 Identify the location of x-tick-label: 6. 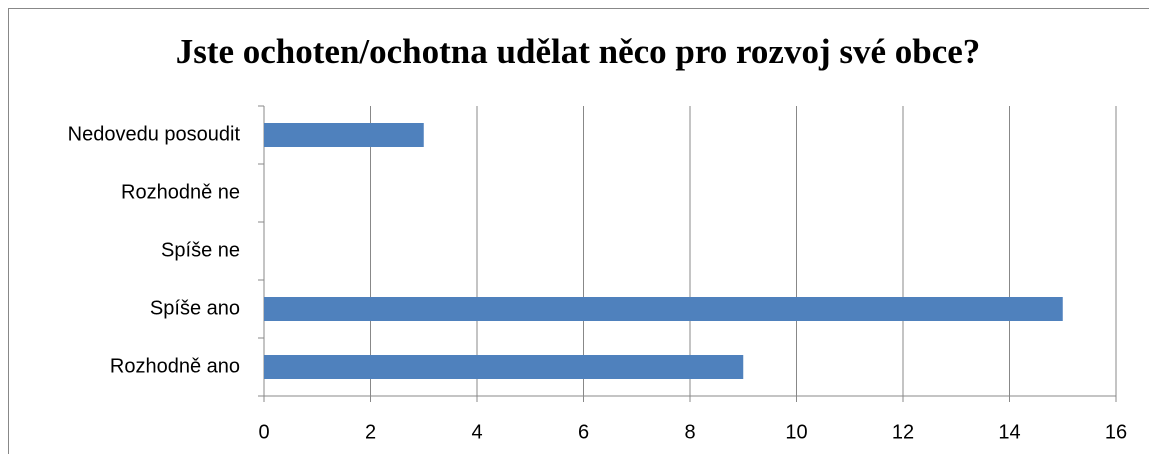
(583, 432).